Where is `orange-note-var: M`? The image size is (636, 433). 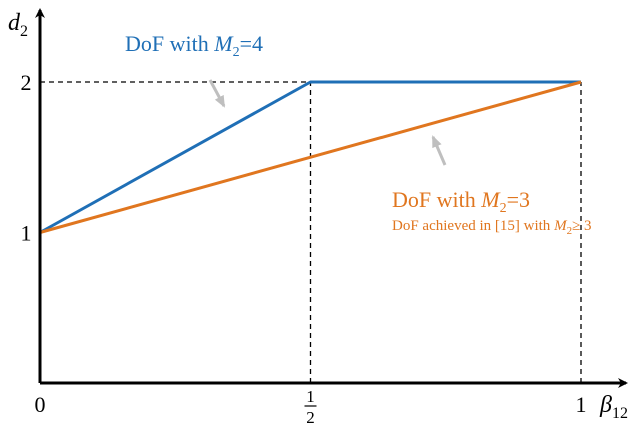
orange-note-var: M is located at coordinates (560, 226).